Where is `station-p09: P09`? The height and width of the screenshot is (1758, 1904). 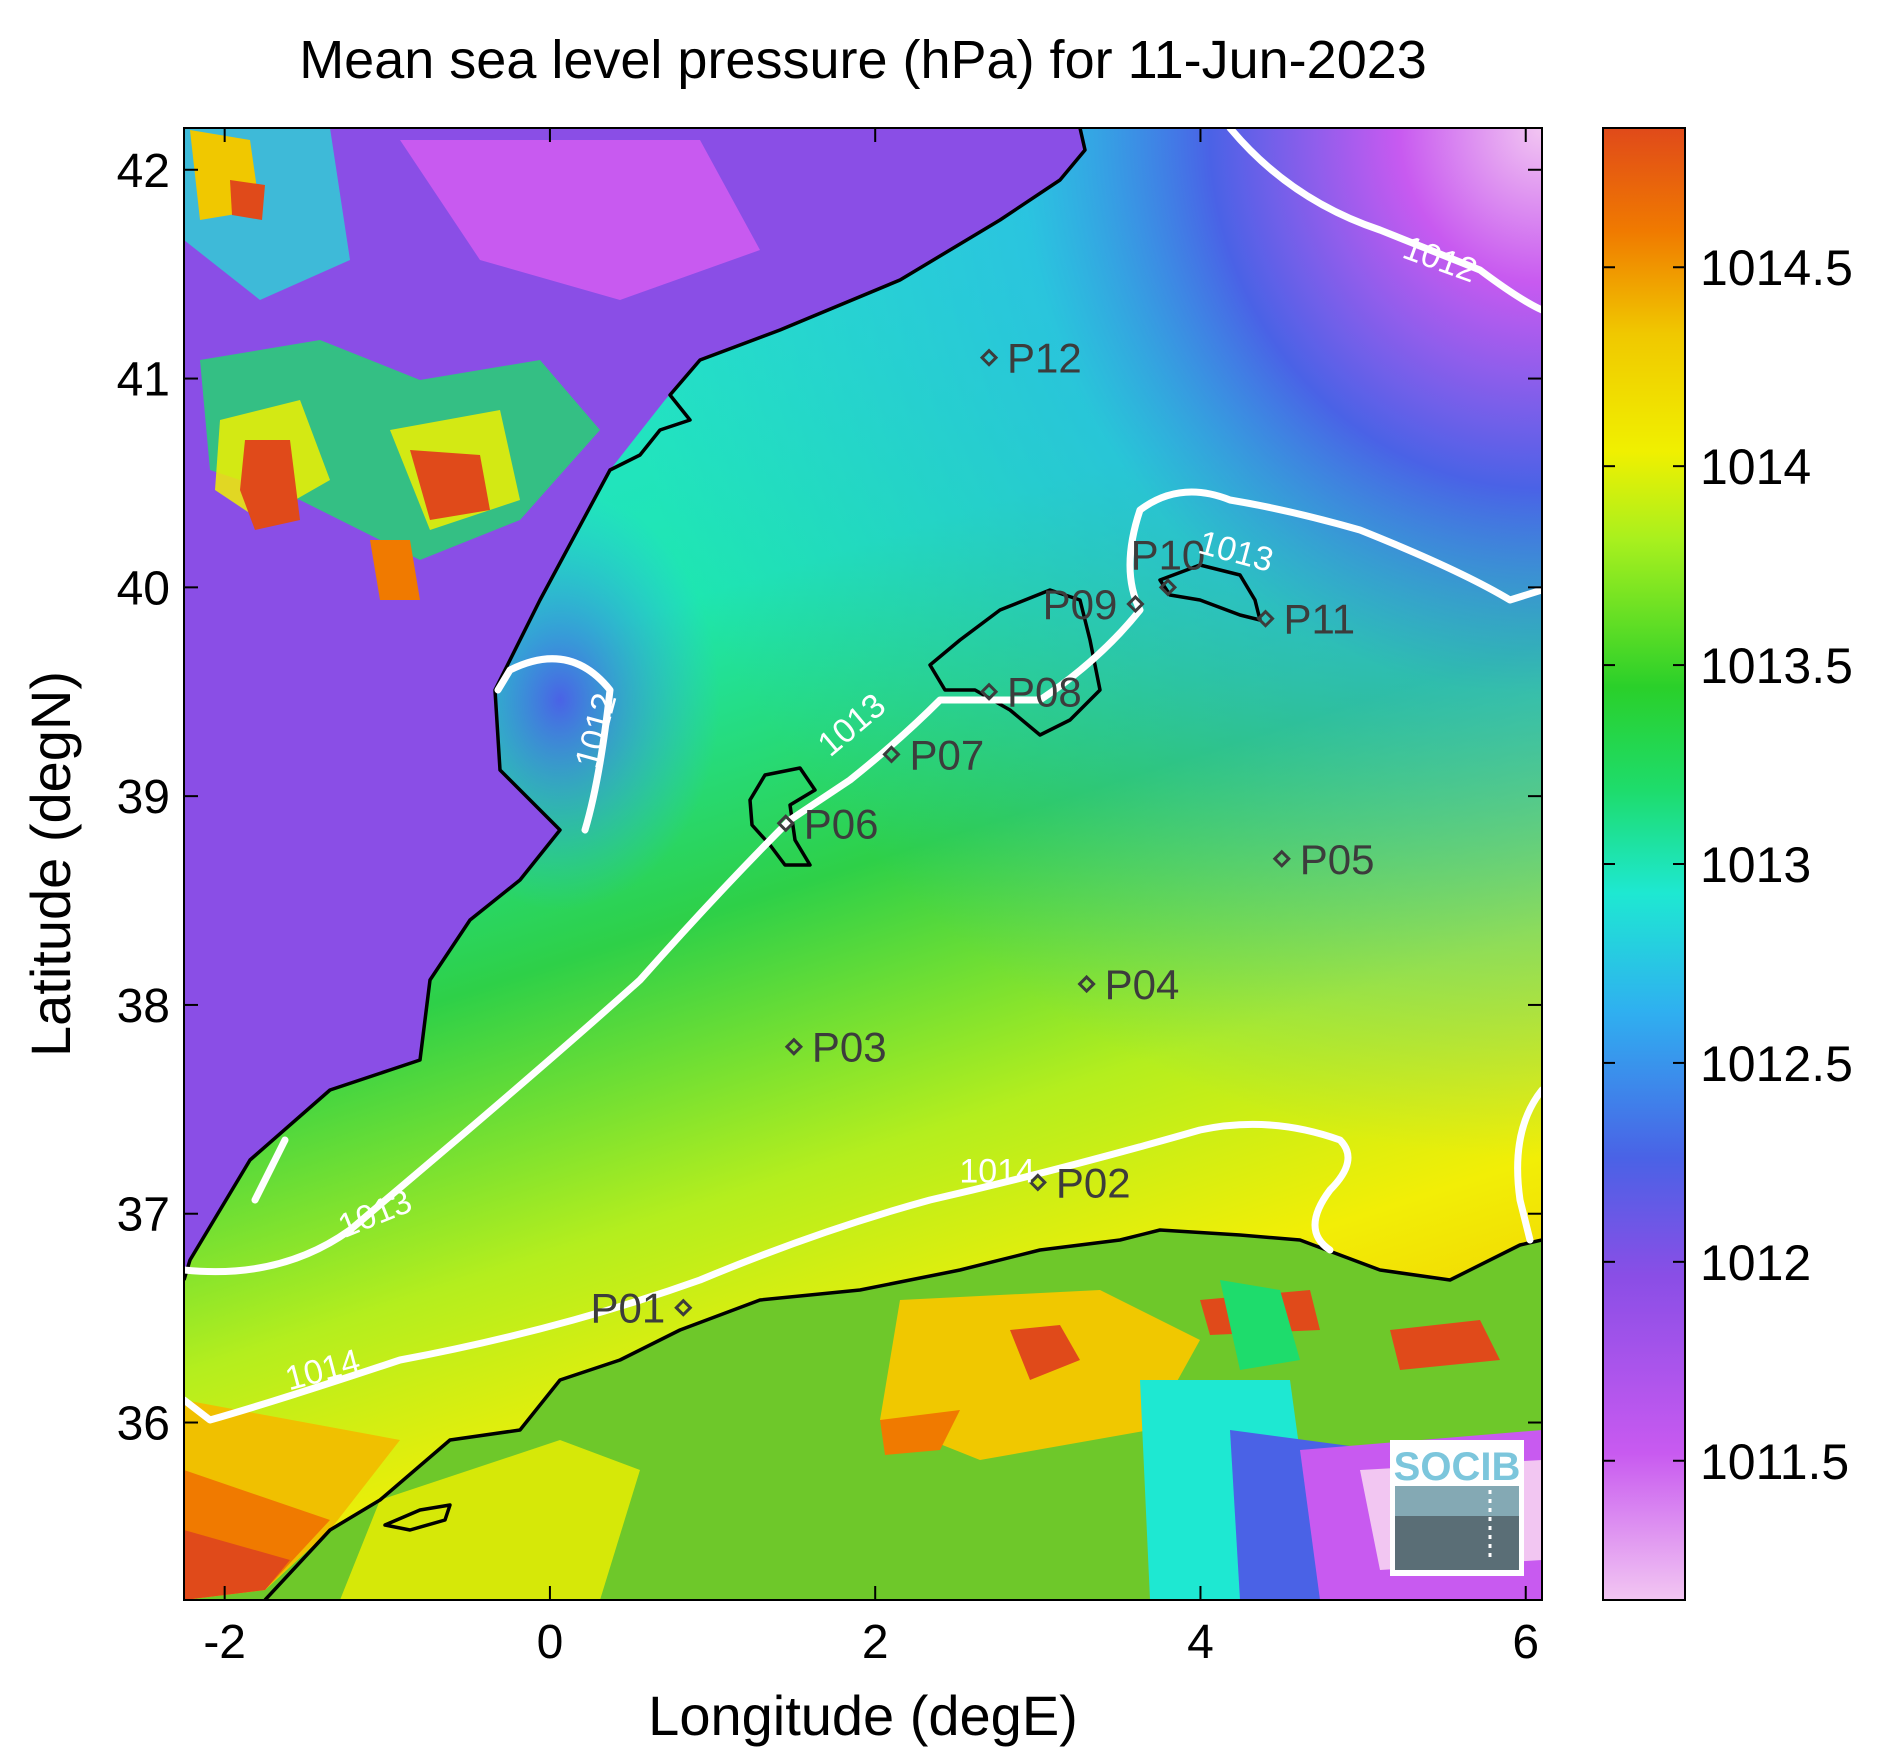
station-p09: P09 is located at coordinates (1094, 604).